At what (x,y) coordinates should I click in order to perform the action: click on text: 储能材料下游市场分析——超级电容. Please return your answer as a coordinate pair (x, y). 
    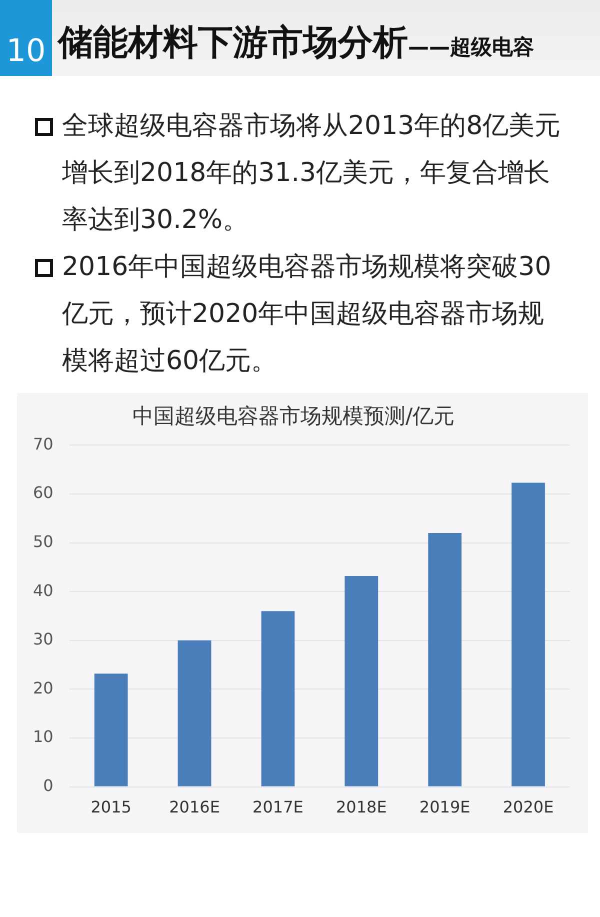
    Looking at the image, I should click on (296, 43).